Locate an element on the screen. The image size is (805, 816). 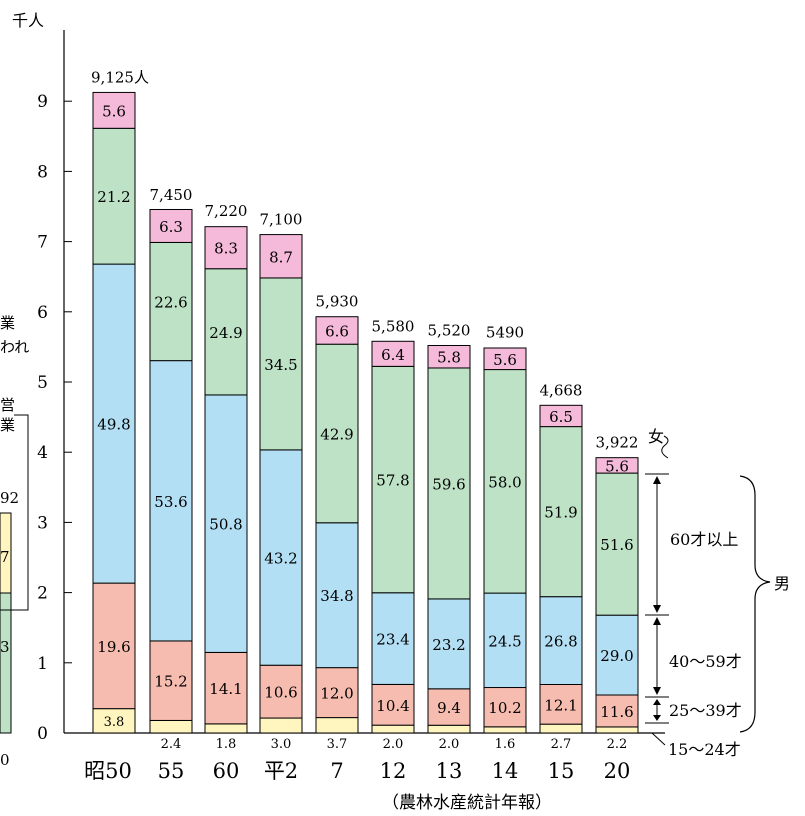
x-tick-label: 昭50 is located at coordinates (108, 771).